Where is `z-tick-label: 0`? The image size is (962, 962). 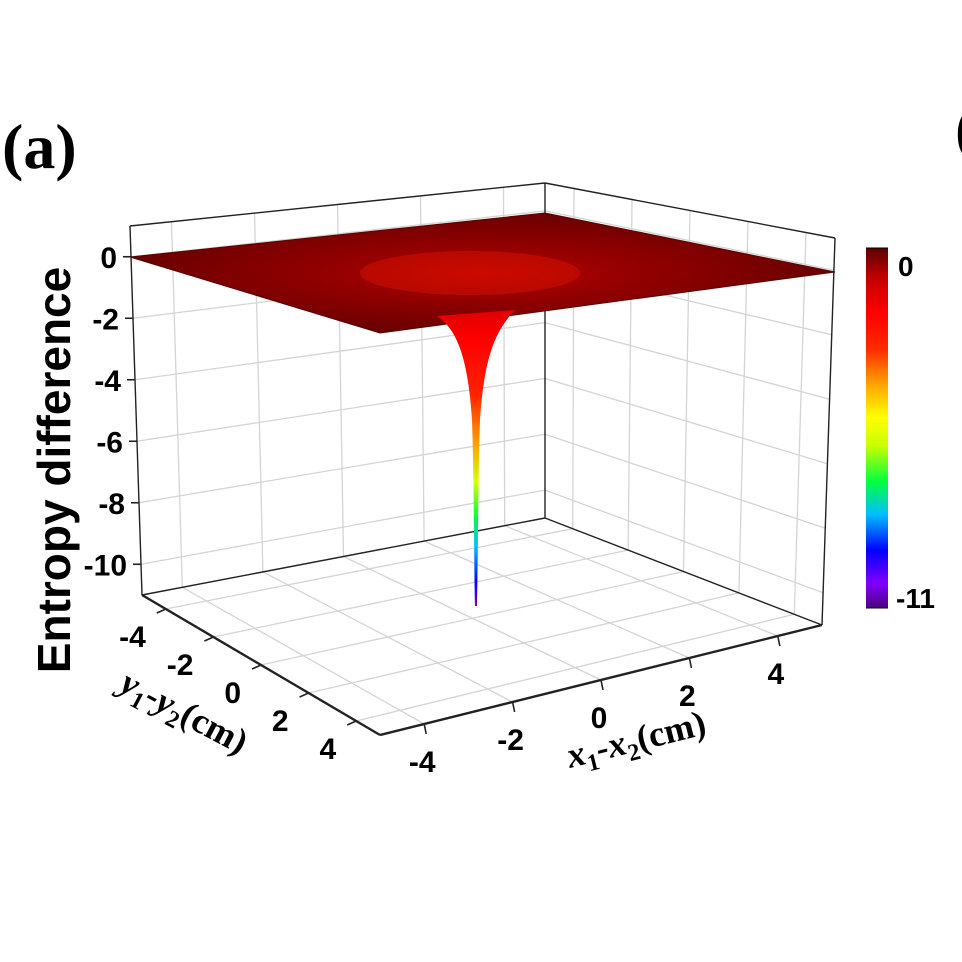
z-tick-label: 0 is located at coordinates (108, 258).